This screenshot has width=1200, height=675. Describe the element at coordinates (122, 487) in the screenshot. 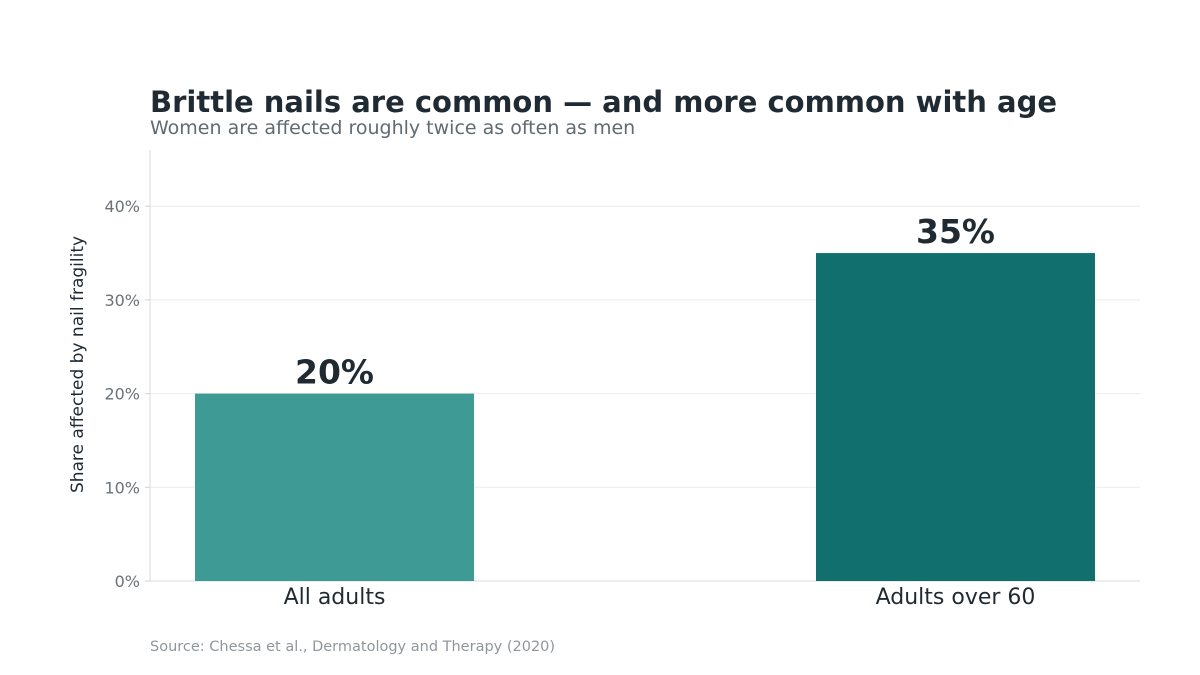

I see `y-tick-label: 10%` at that location.